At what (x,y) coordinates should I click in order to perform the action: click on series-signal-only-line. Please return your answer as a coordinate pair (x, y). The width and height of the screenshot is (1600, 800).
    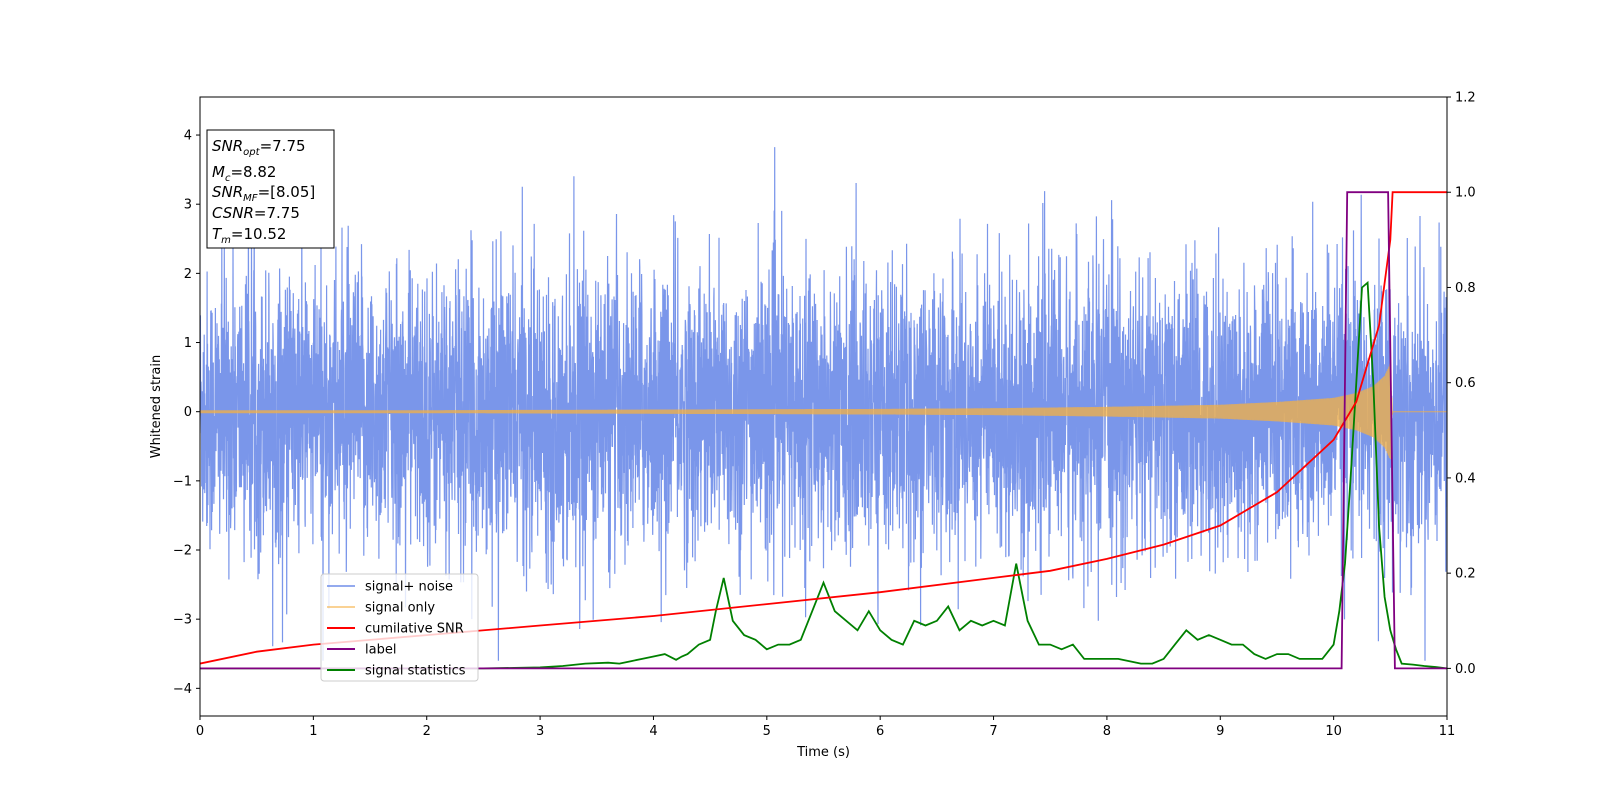
    Looking at the image, I should click on (823, 412).